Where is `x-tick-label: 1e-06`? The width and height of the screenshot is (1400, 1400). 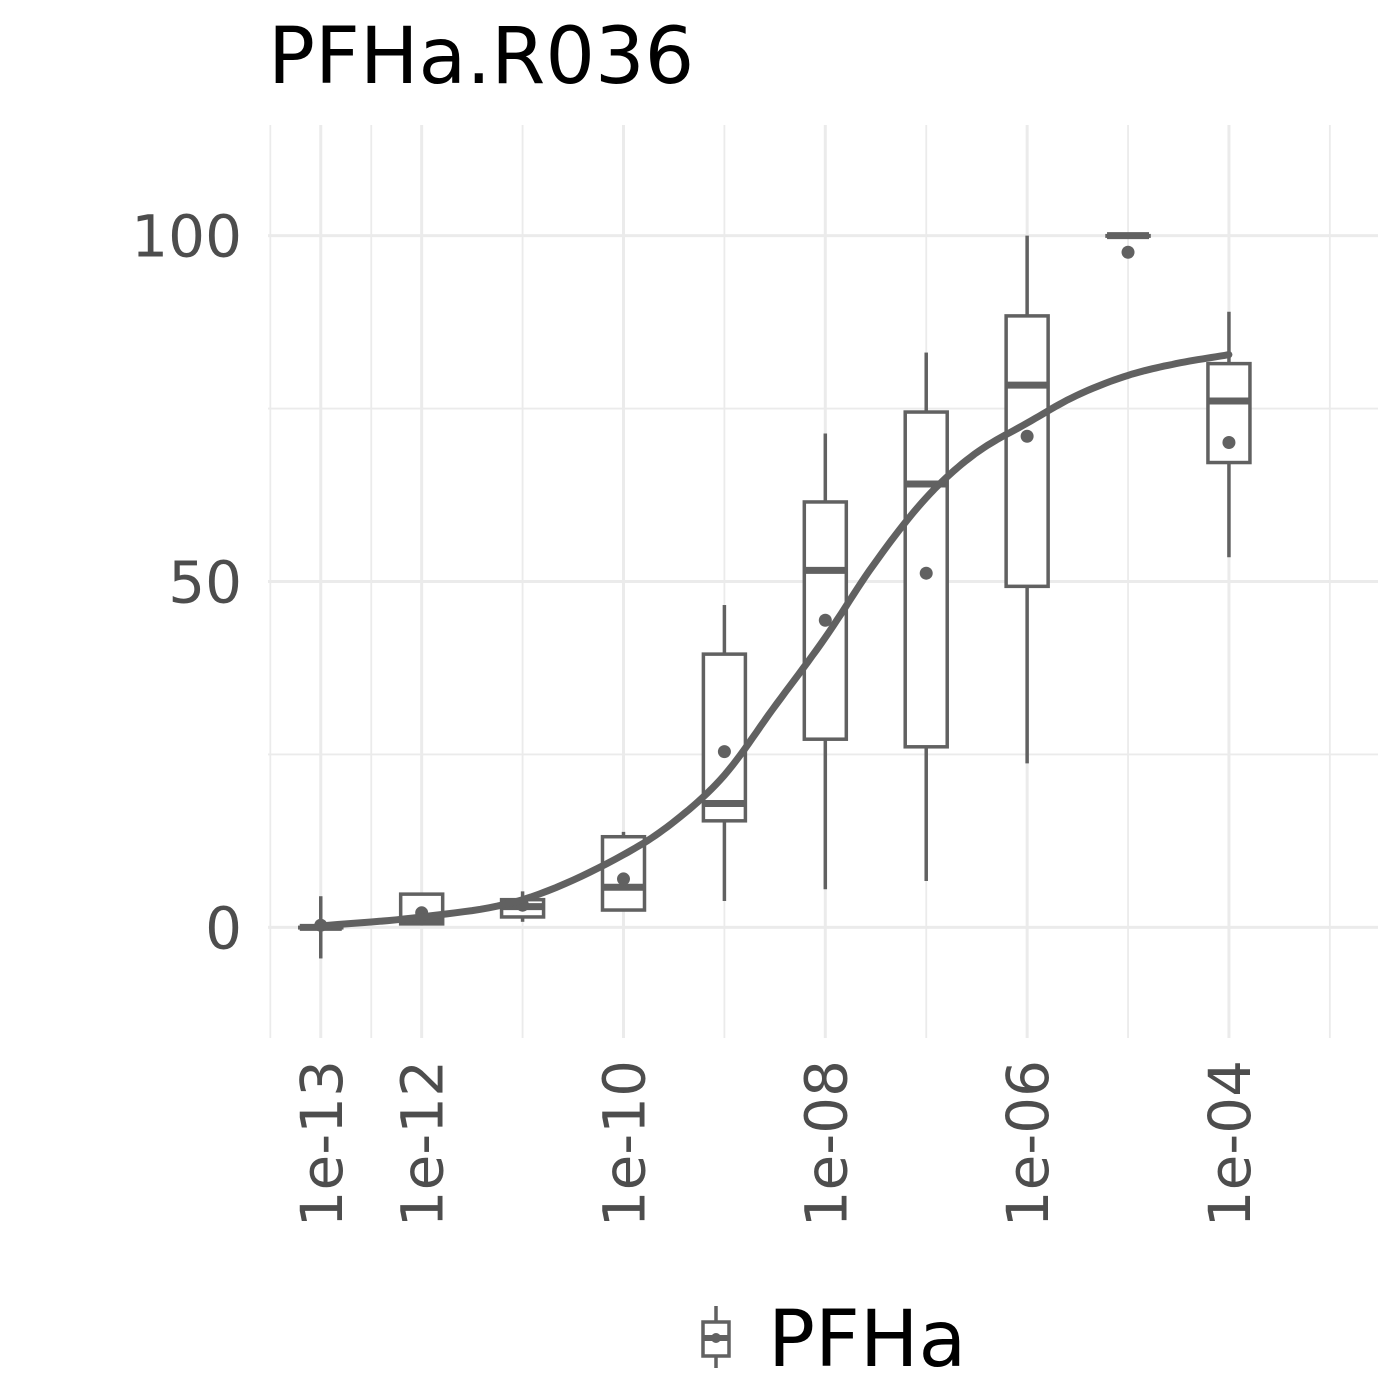 x-tick-label: 1e-06 is located at coordinates (1028, 1143).